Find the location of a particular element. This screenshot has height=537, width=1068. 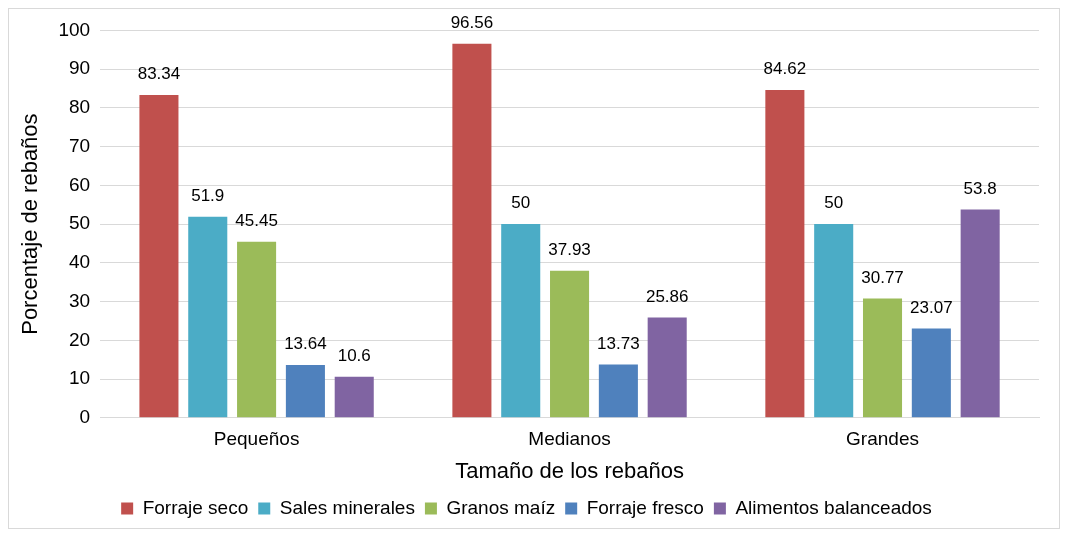

y-tick-label: 100 is located at coordinates (74, 29).